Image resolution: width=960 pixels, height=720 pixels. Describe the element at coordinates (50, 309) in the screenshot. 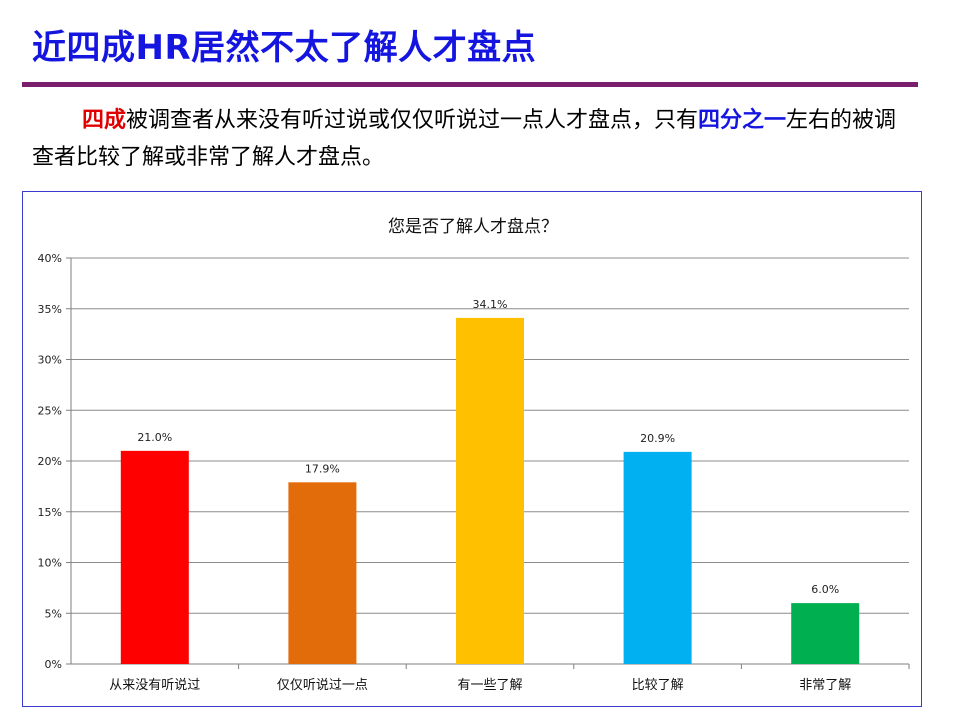

I see `y-tick-label: 35%` at that location.